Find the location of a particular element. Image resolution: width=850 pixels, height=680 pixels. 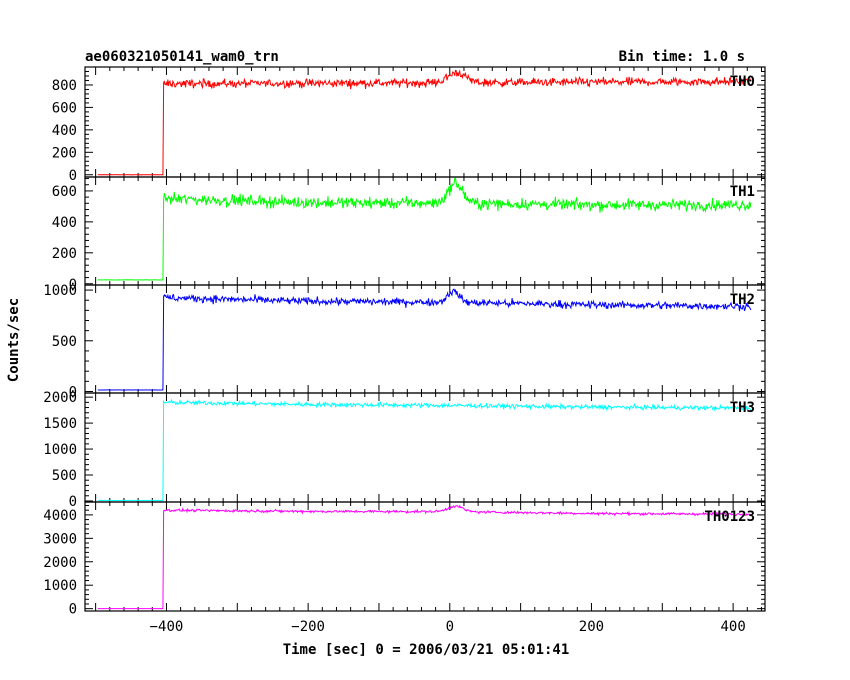

y-tick-label: 1500 is located at coordinates (60, 424).